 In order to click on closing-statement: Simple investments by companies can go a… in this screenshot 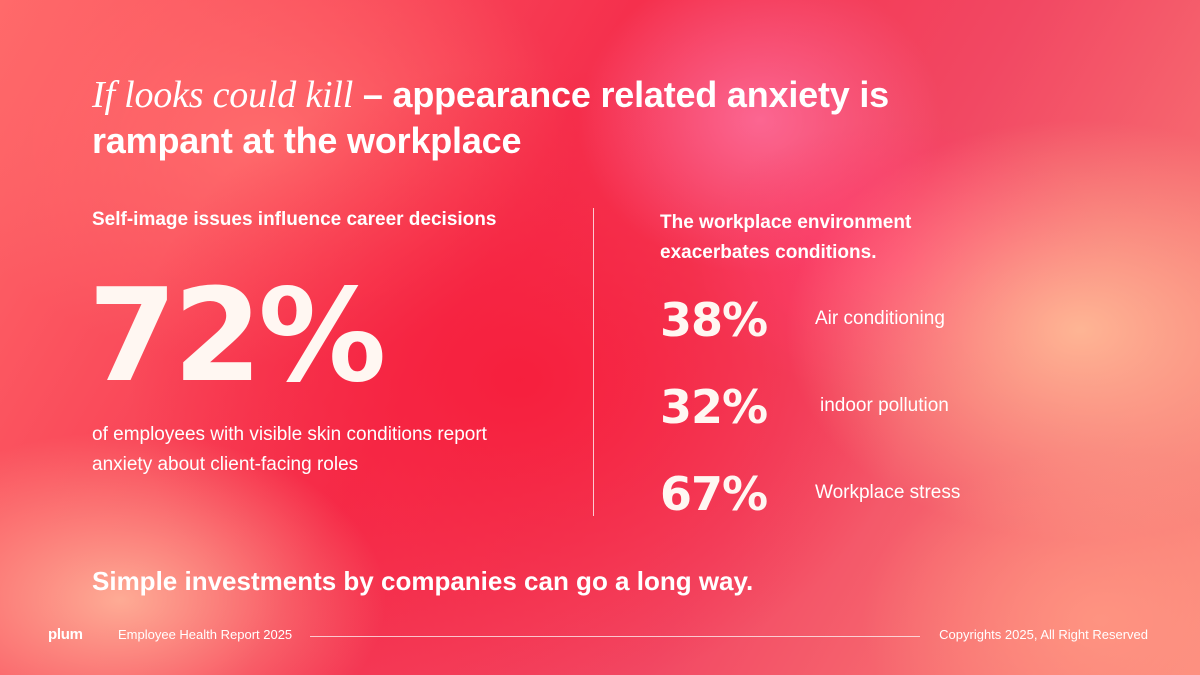, I will do `click(423, 581)`.